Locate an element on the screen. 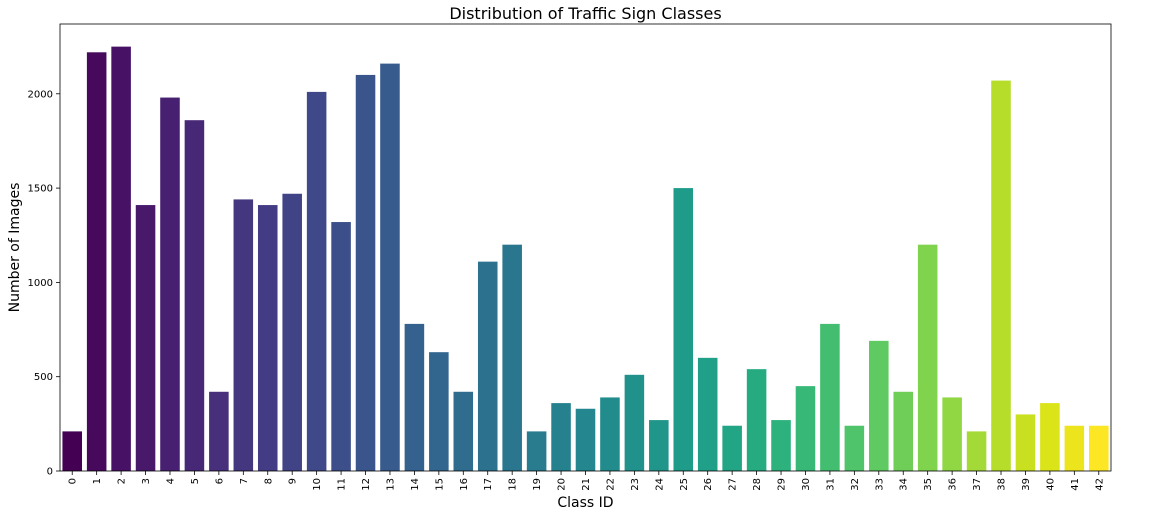 The image size is (1164, 524). x-tick-label-2: 2 is located at coordinates (122, 481).